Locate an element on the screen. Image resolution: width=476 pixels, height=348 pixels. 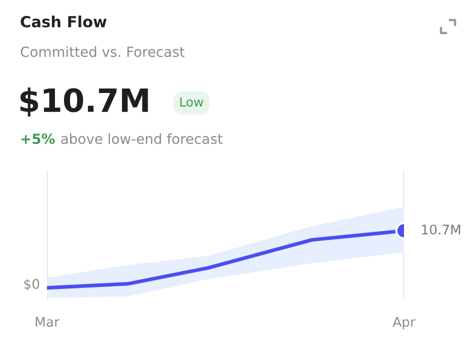
chart-title: Cash Flow is located at coordinates (63, 22).